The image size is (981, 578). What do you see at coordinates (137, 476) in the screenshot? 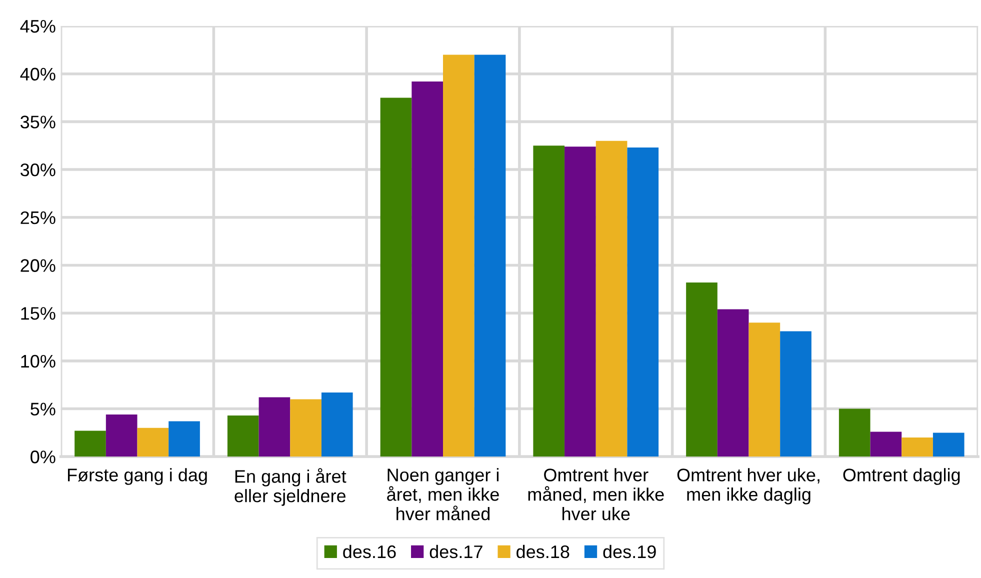
I see `x-tick-label: Første gang i dag` at bounding box center [137, 476].